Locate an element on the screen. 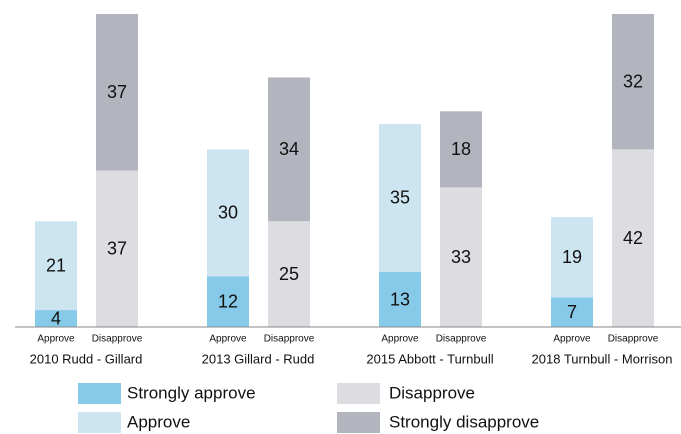 The image size is (681, 434). value-label: 19 is located at coordinates (572, 257).